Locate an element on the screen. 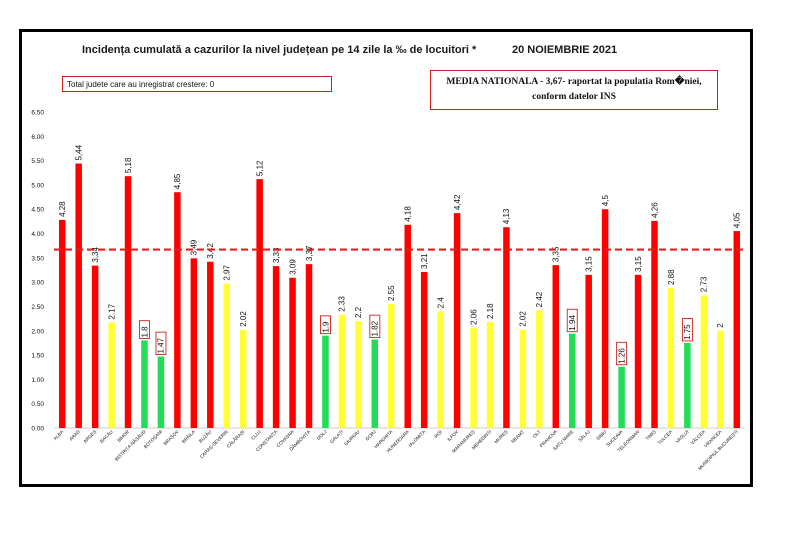 Image resolution: width=800 pixels, height=558 pixels. bar-vrancea is located at coordinates (720, 379).